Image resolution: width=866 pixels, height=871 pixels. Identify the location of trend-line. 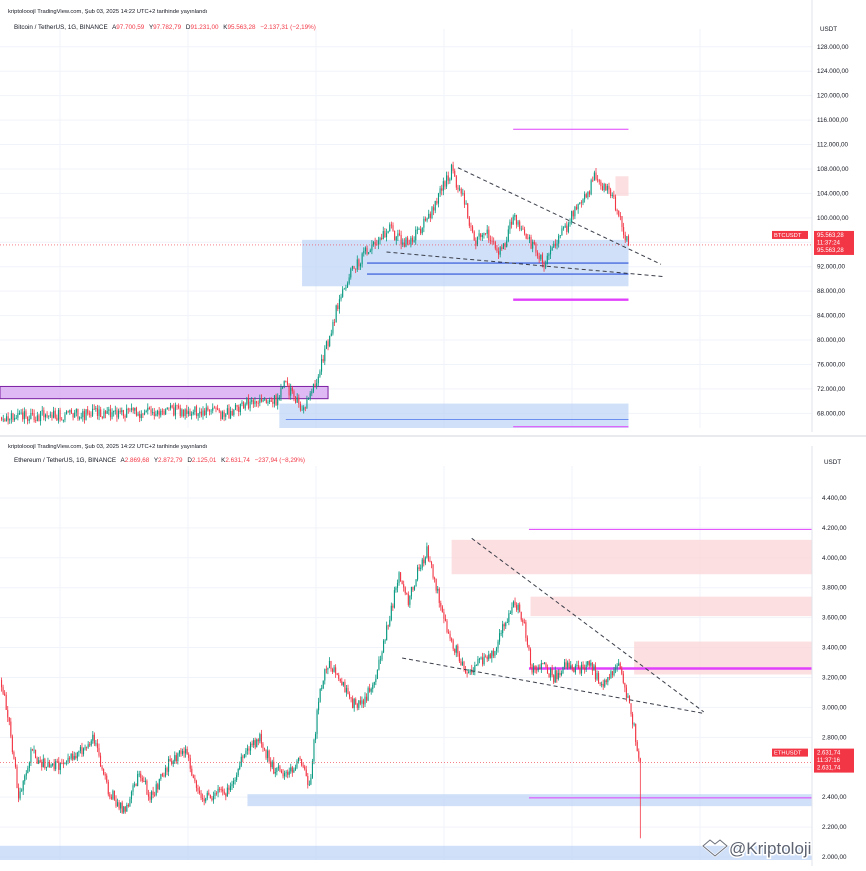
(553, 685).